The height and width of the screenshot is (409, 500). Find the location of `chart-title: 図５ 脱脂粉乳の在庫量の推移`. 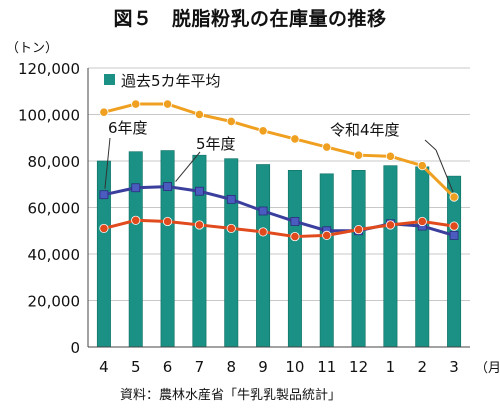

chart-title: 図５ 脱脂粉乳の在庫量の推移 is located at coordinates (250, 19).